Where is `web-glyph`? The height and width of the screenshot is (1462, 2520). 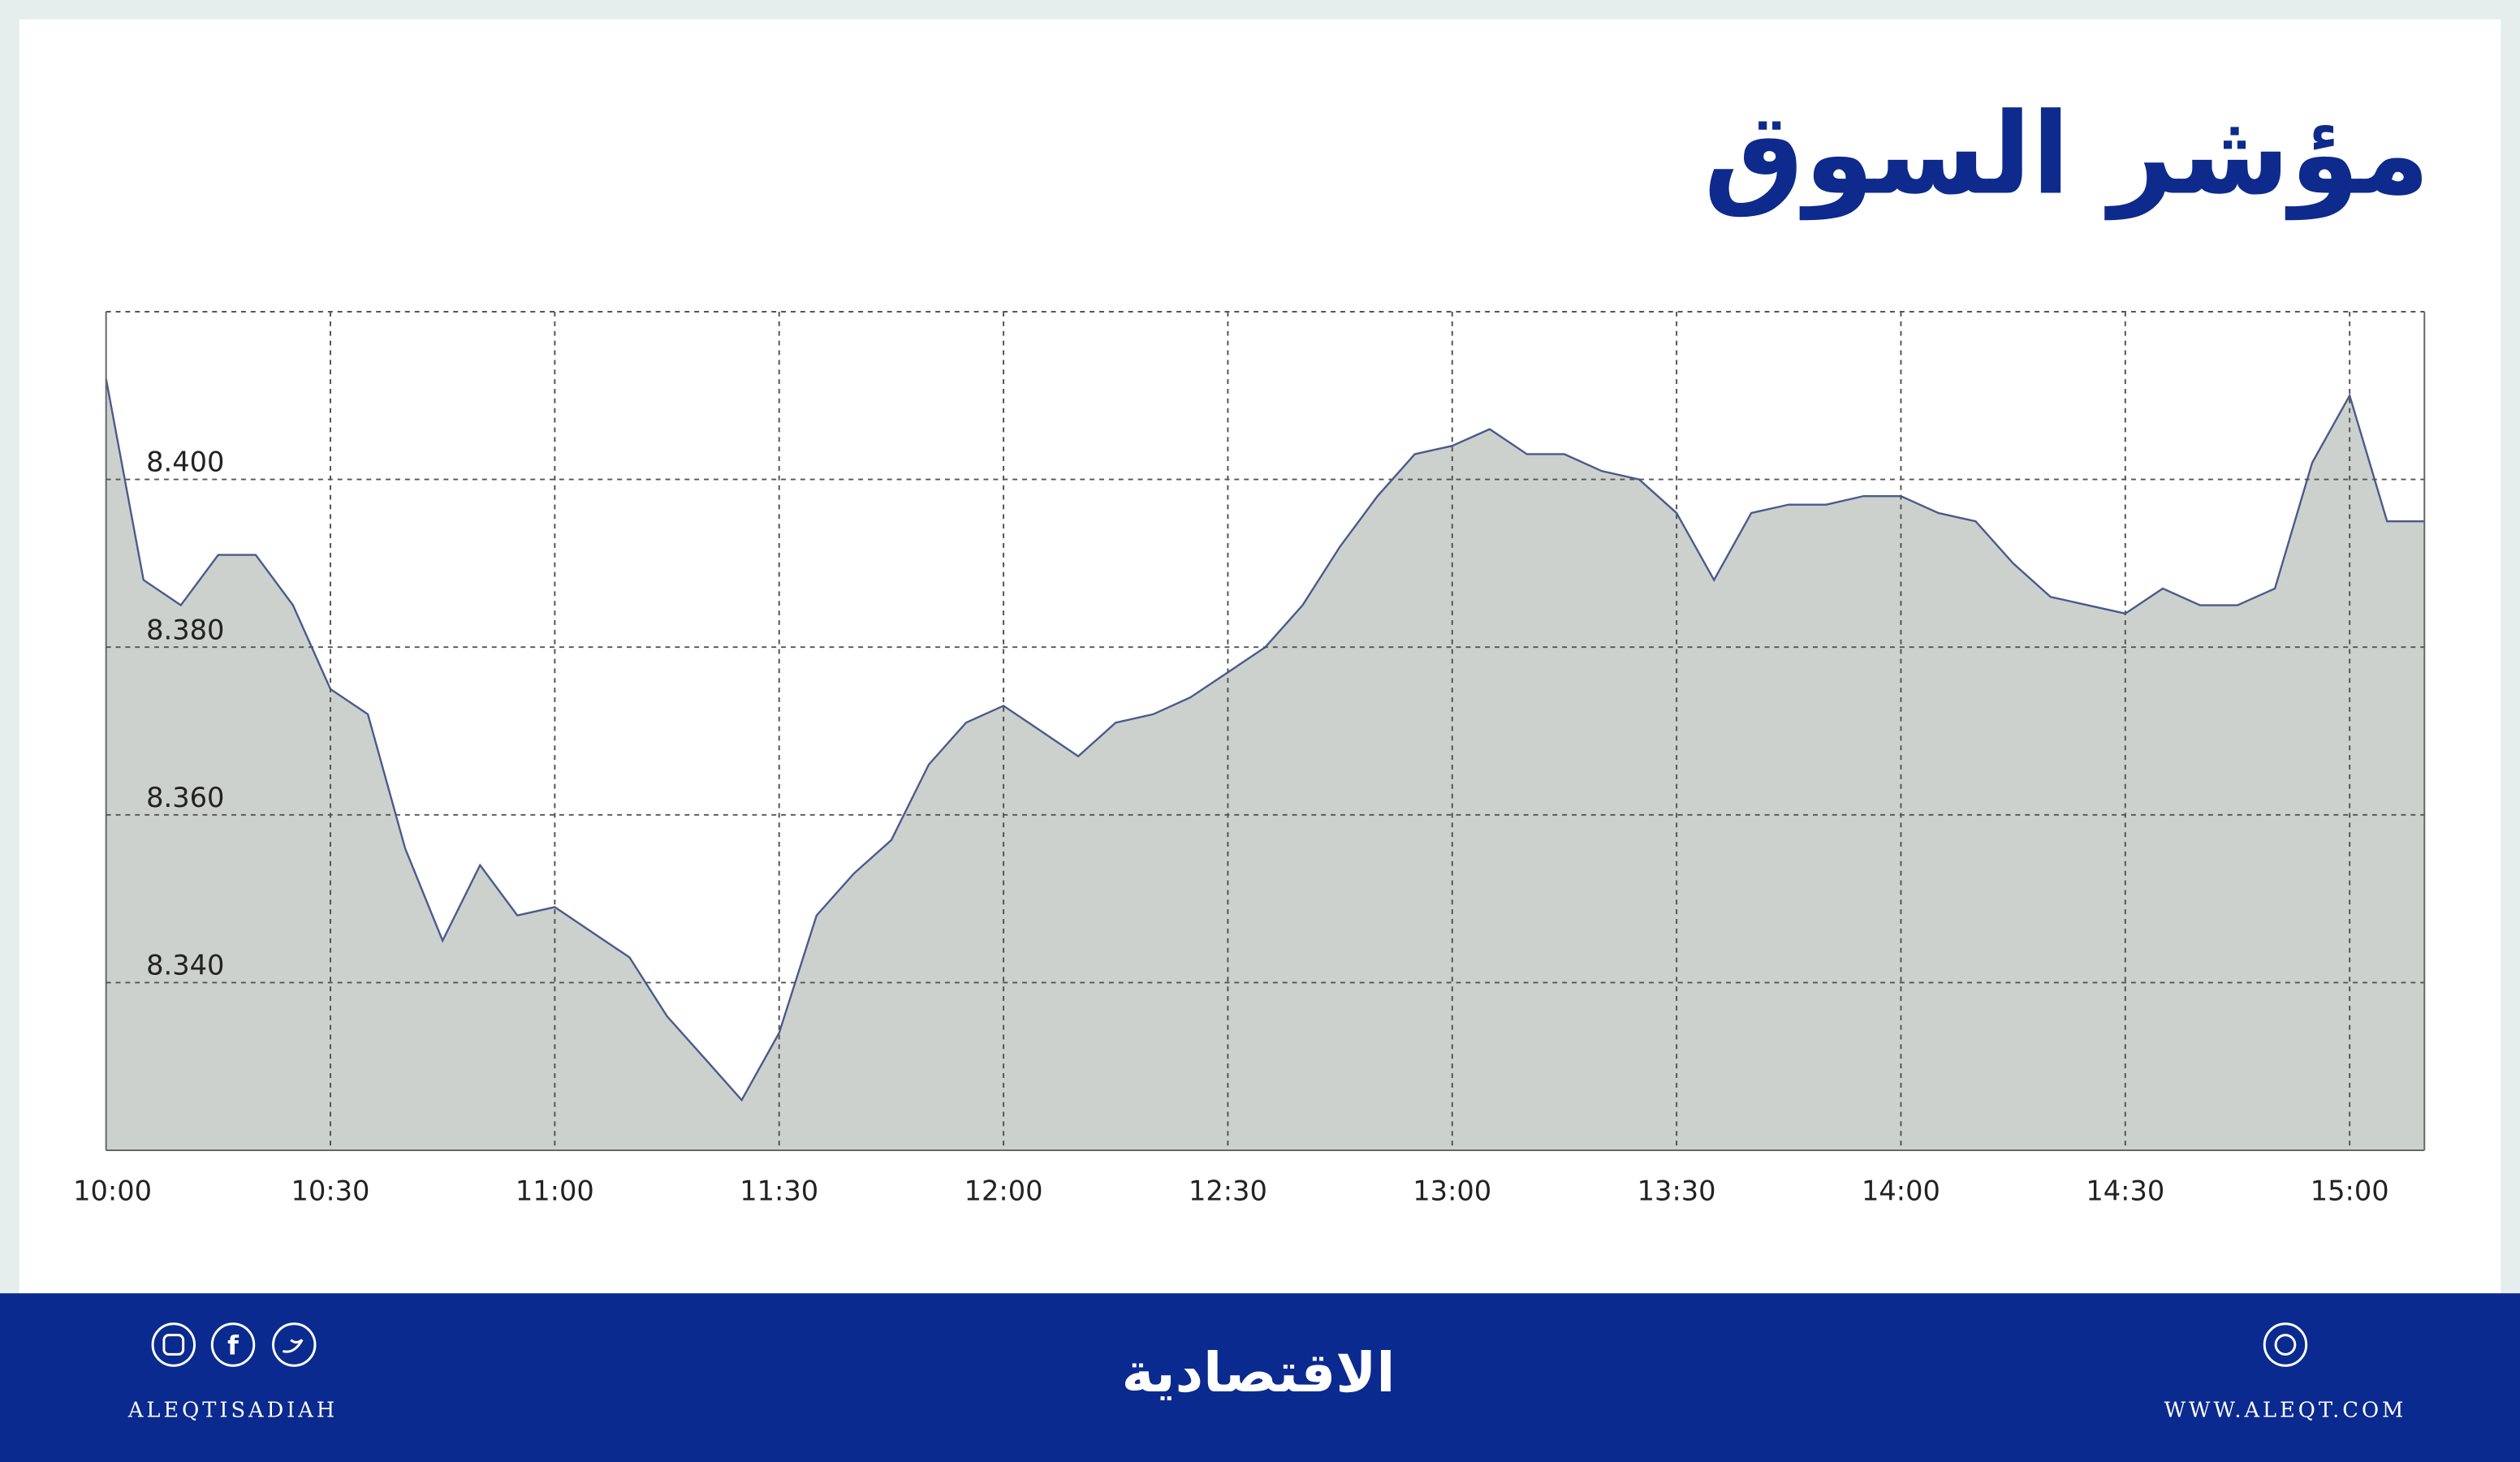 web-glyph is located at coordinates (2285, 1345).